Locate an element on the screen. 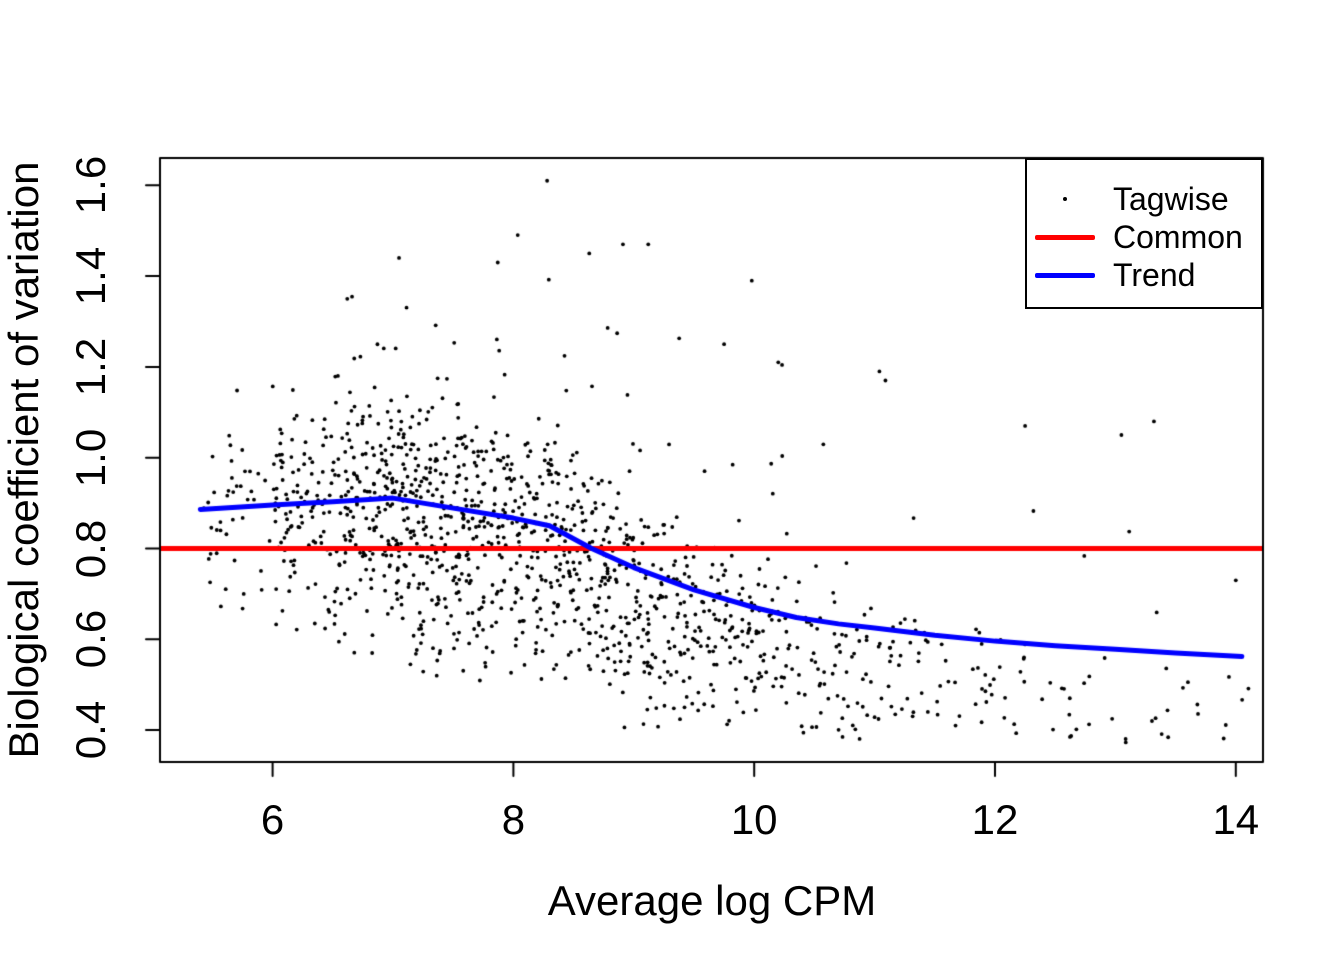 The image size is (1344, 960). legend-entry-trend: Trend is located at coordinates (1144, 275).